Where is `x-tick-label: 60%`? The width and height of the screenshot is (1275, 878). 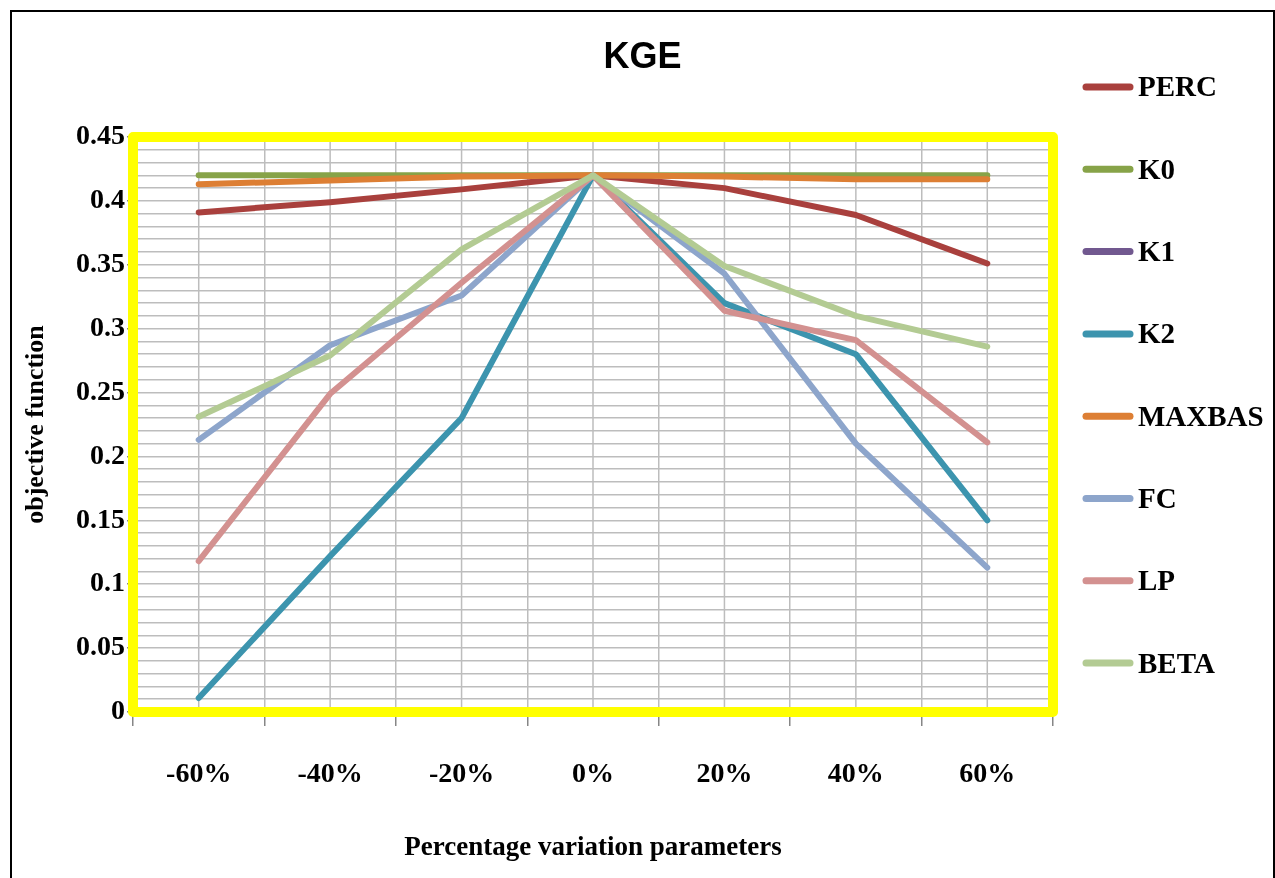
x-tick-label: 60% is located at coordinates (987, 773).